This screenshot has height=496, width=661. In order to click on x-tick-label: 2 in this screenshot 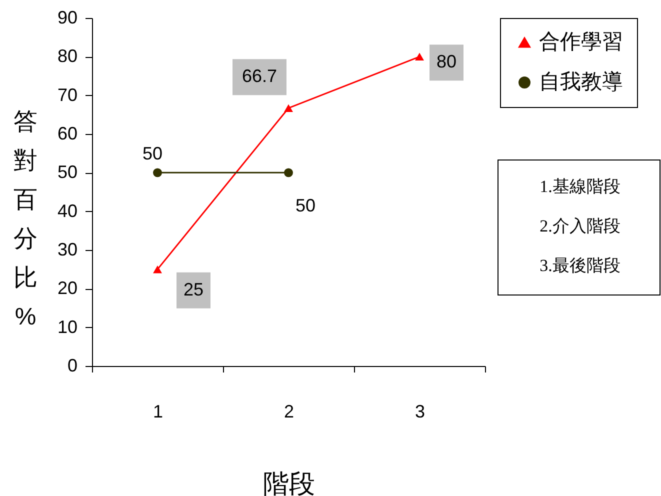, I will do `click(289, 412)`.